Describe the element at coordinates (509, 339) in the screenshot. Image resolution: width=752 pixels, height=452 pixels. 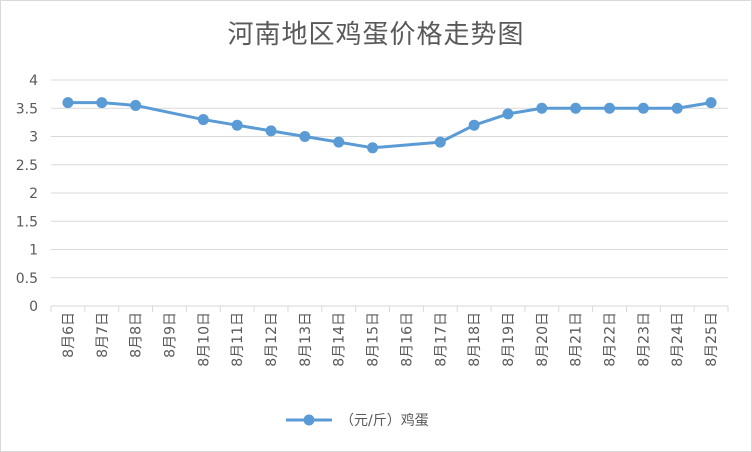
I see `x-tick-label: 8月19日` at that location.